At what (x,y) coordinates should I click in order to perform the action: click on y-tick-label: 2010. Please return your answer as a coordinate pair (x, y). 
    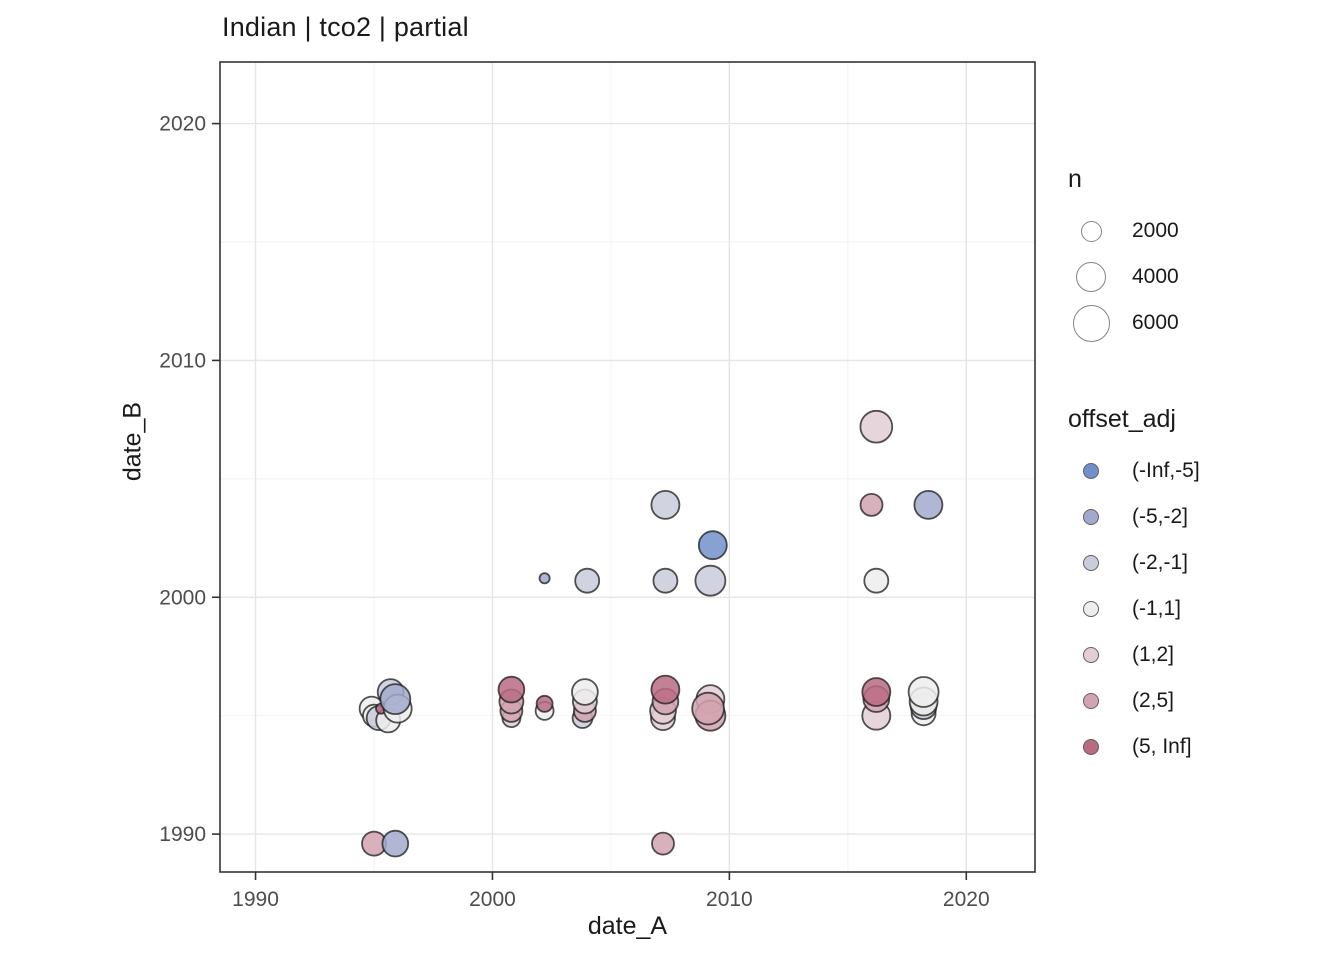
    Looking at the image, I should click on (182, 360).